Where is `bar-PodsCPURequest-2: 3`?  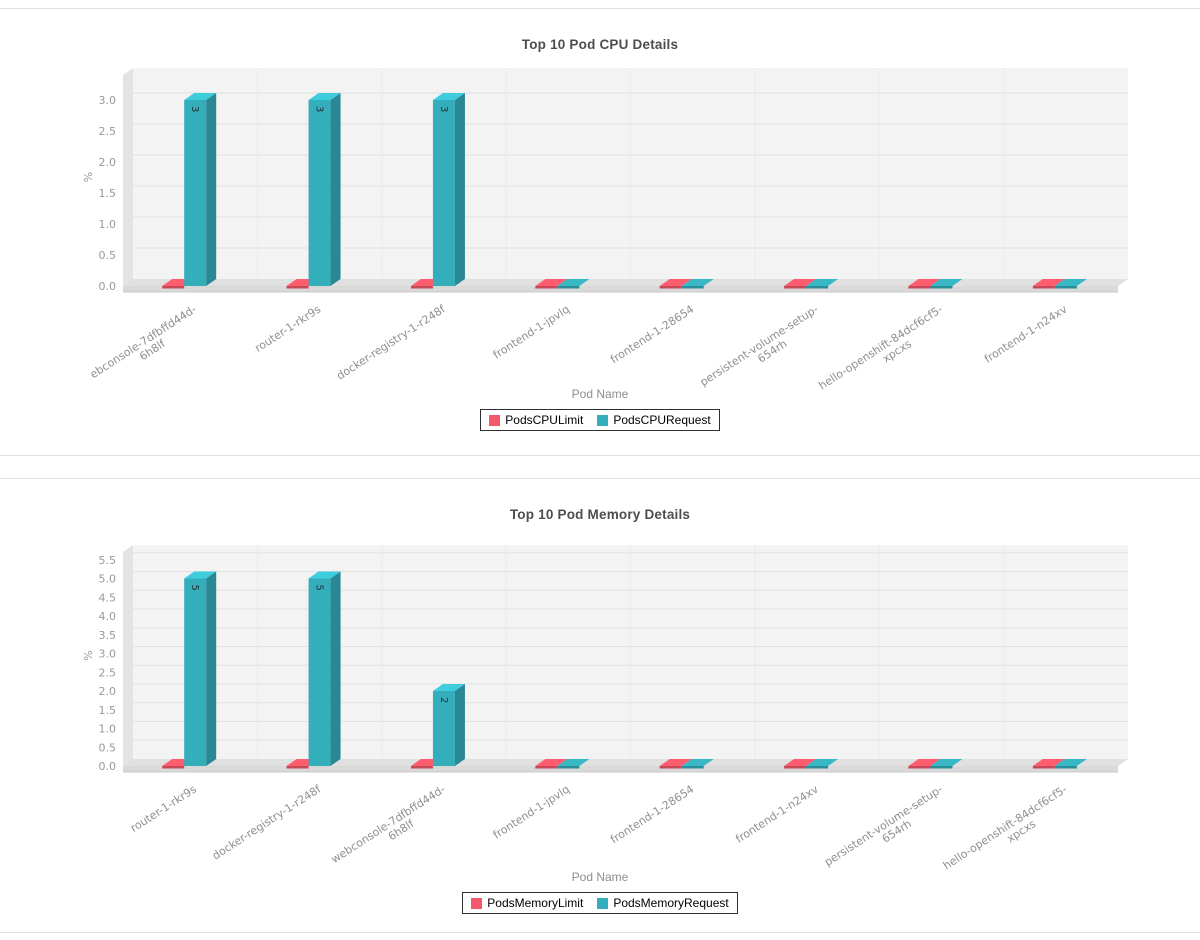 bar-PodsCPURequest-2: 3 is located at coordinates (448, 189).